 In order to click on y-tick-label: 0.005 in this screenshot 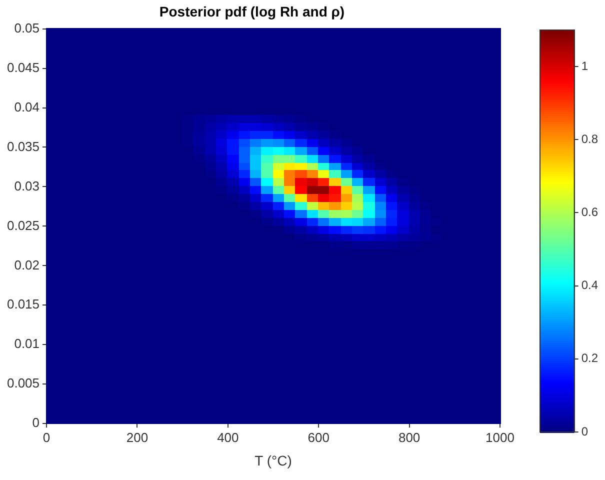, I will do `click(23, 383)`.